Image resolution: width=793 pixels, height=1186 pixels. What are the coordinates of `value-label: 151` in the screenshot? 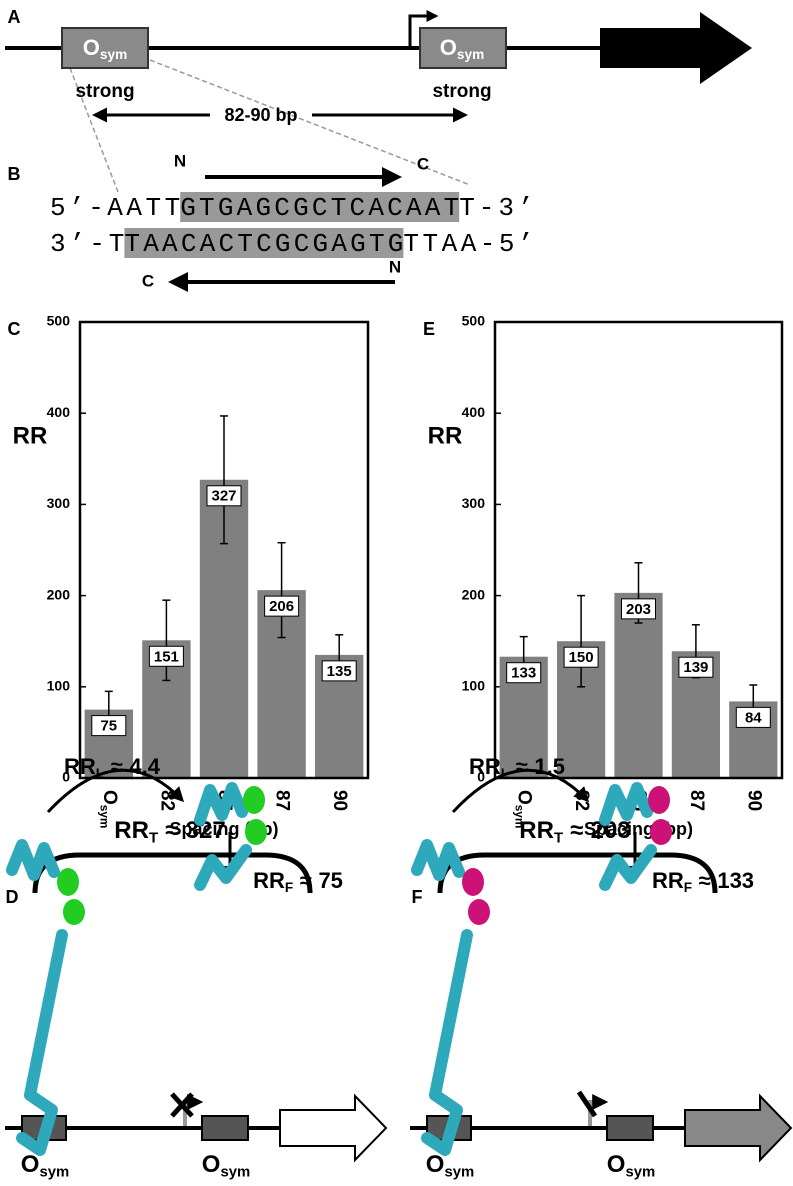 It's located at (166, 656).